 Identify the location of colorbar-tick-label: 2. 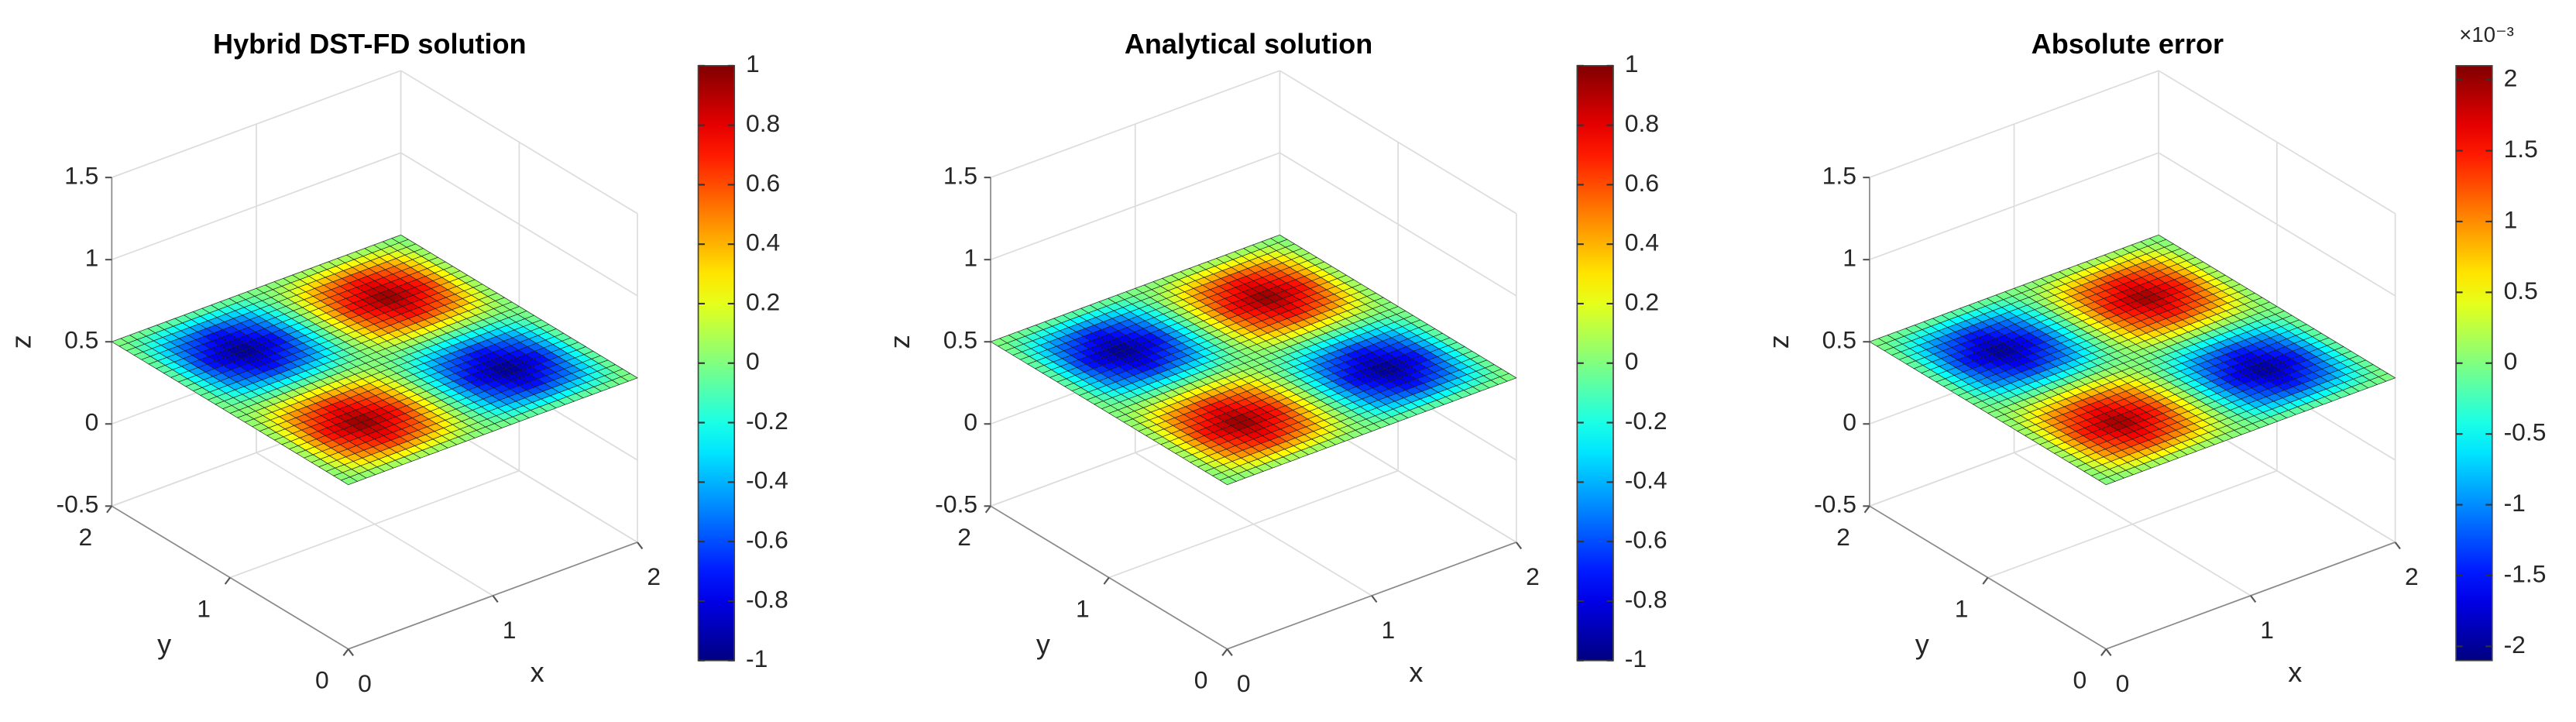
(2511, 78).